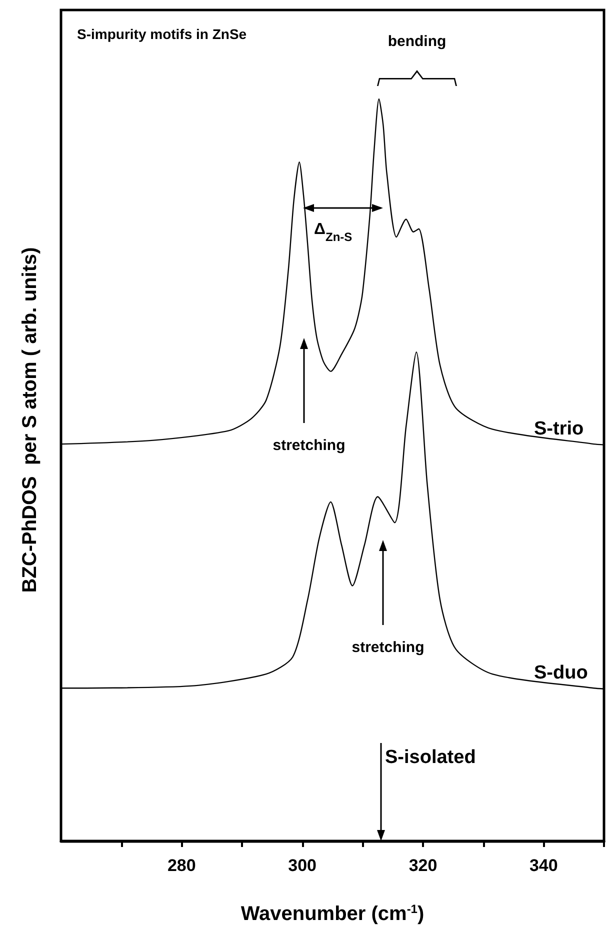  What do you see at coordinates (30, 420) in the screenshot?
I see `y-axis-title: BZC-PhDOS per S atom ( arb. units)` at bounding box center [30, 420].